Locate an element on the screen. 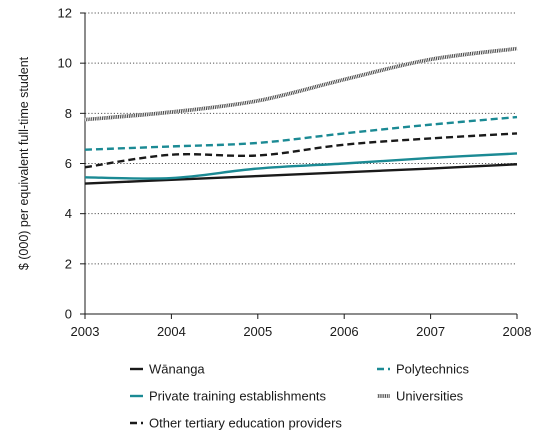 This screenshot has height=434, width=542. y-axis-ticks: 0 2 4 6 8 10 12 is located at coordinates (71, 164).